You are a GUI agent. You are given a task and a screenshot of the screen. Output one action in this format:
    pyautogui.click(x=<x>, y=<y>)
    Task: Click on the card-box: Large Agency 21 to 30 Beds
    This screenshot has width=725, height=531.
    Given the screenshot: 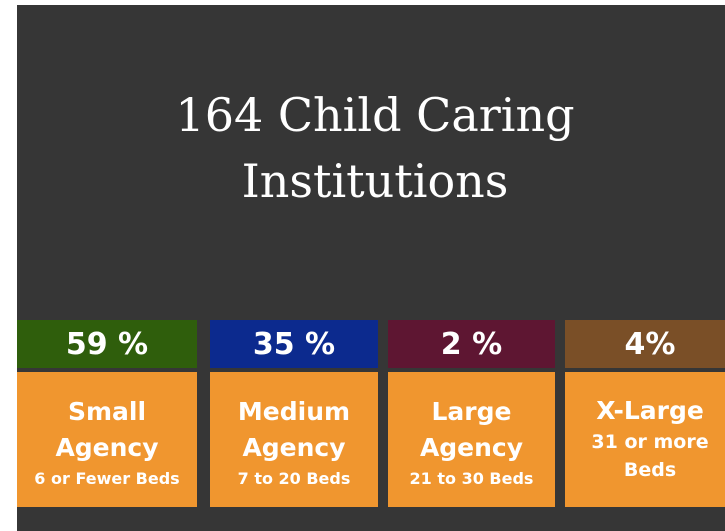 What is the action you would take?
    pyautogui.click(x=471, y=439)
    